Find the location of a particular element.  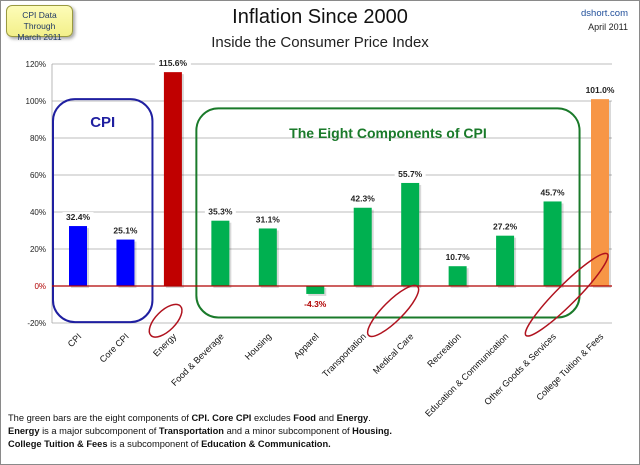

value-label: 101.0% is located at coordinates (600, 90).